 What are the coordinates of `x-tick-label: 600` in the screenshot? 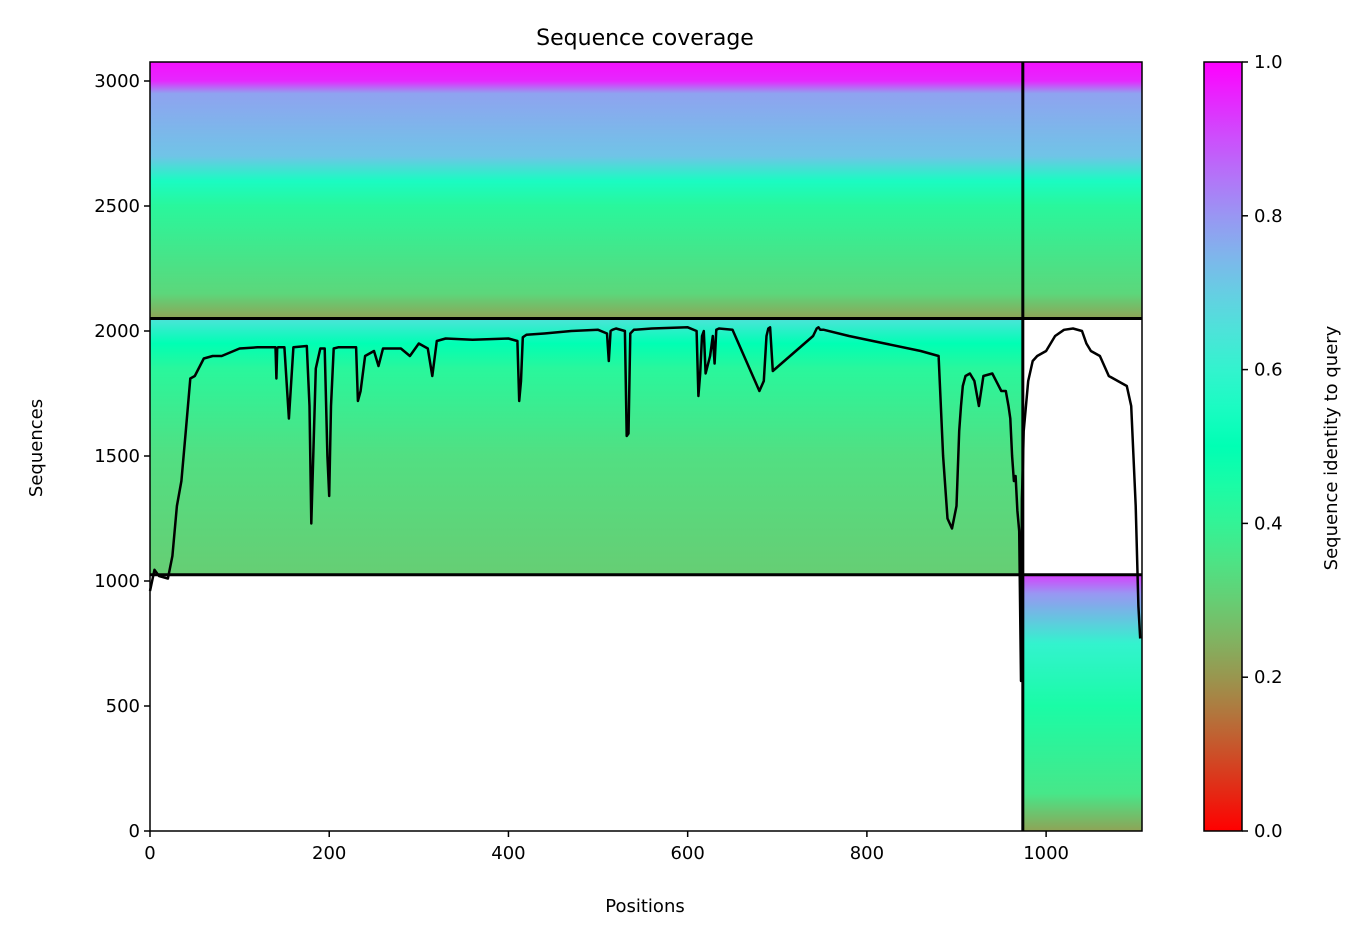 It's located at (687, 853).